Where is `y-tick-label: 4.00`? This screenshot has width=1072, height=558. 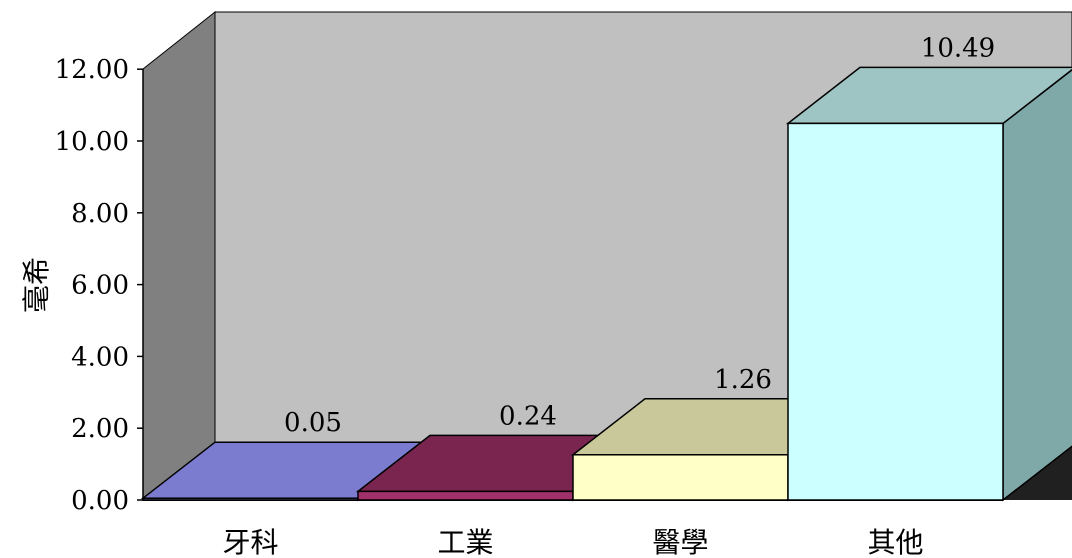 y-tick-label: 4.00 is located at coordinates (100, 357).